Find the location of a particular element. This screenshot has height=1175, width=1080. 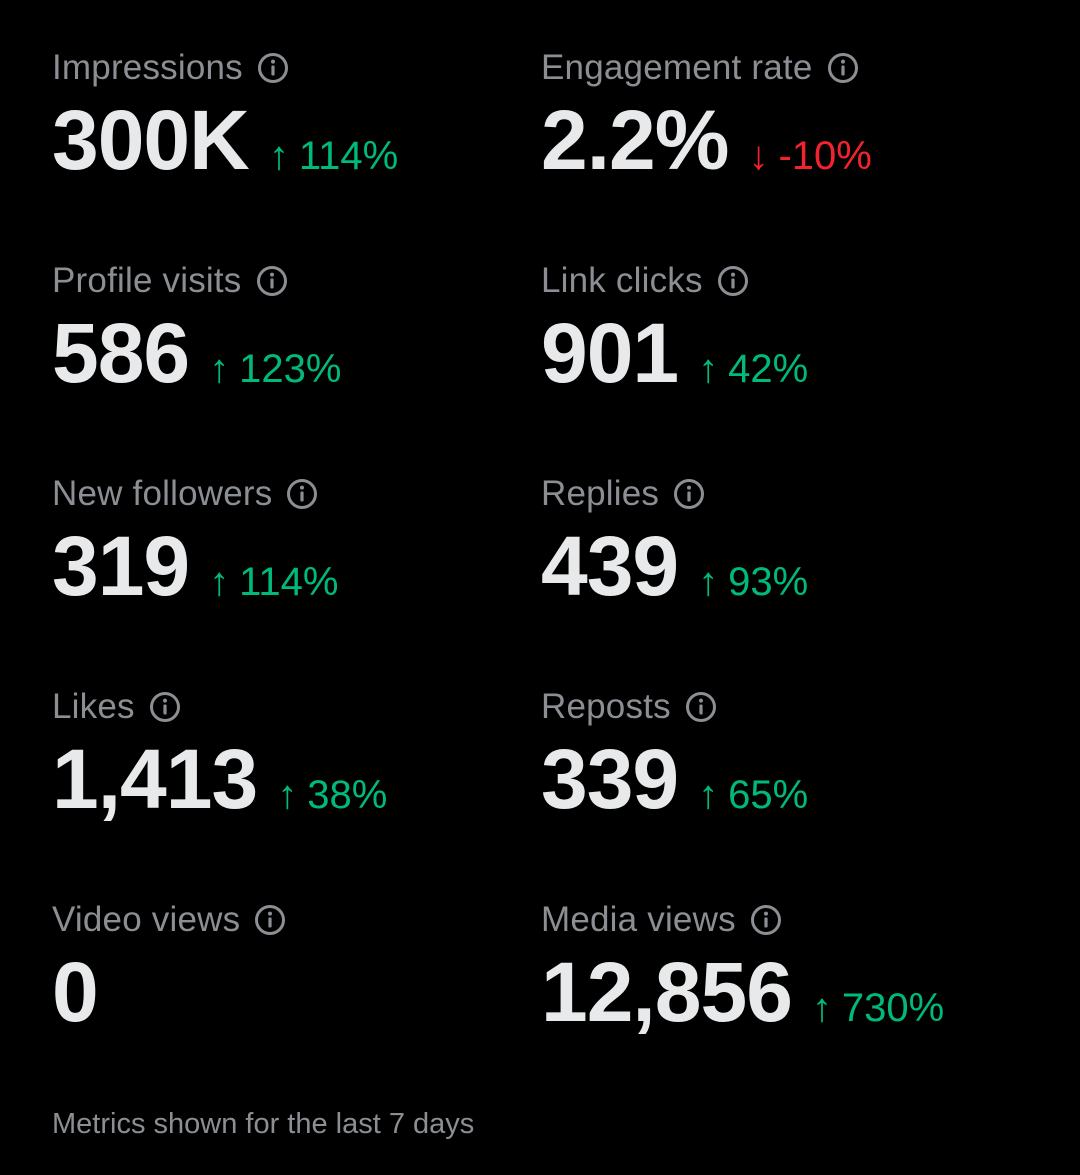

metric-reposts: Reposts 339 ↑ 65% is located at coordinates (781, 783).